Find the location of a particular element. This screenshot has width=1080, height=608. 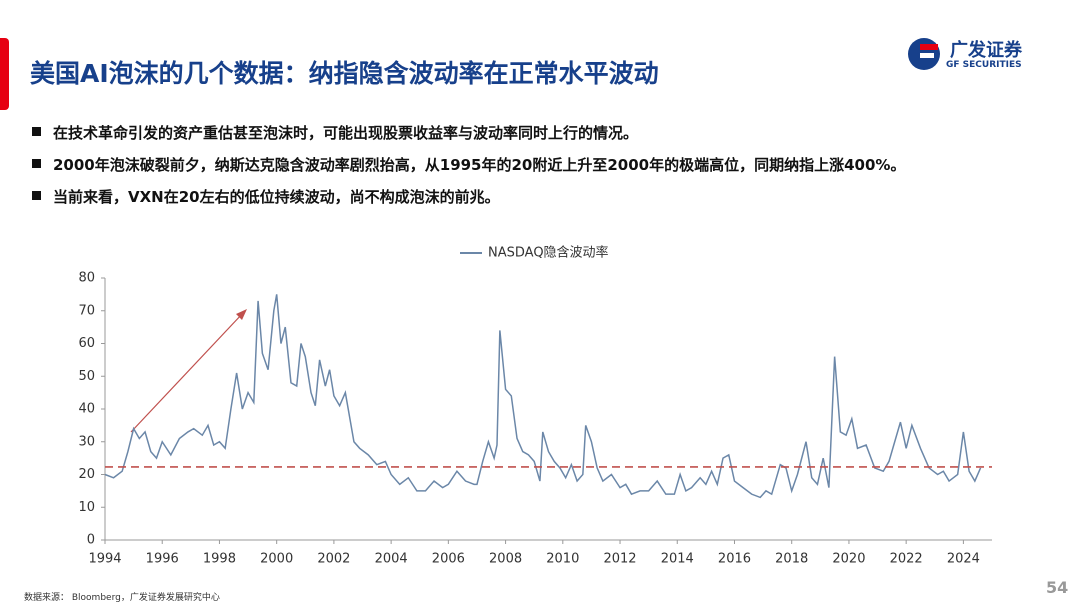

legend-label: NASDAQ隐含波动率 is located at coordinates (548, 253).